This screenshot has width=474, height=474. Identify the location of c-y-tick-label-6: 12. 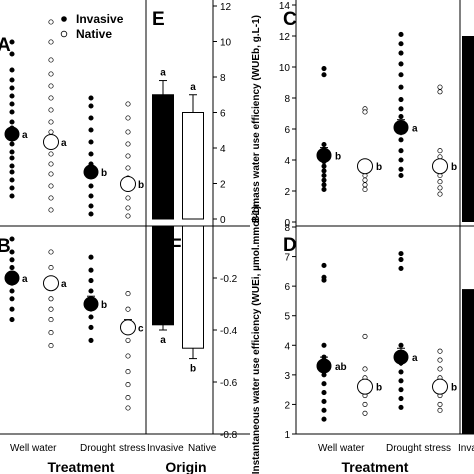
(285, 37).